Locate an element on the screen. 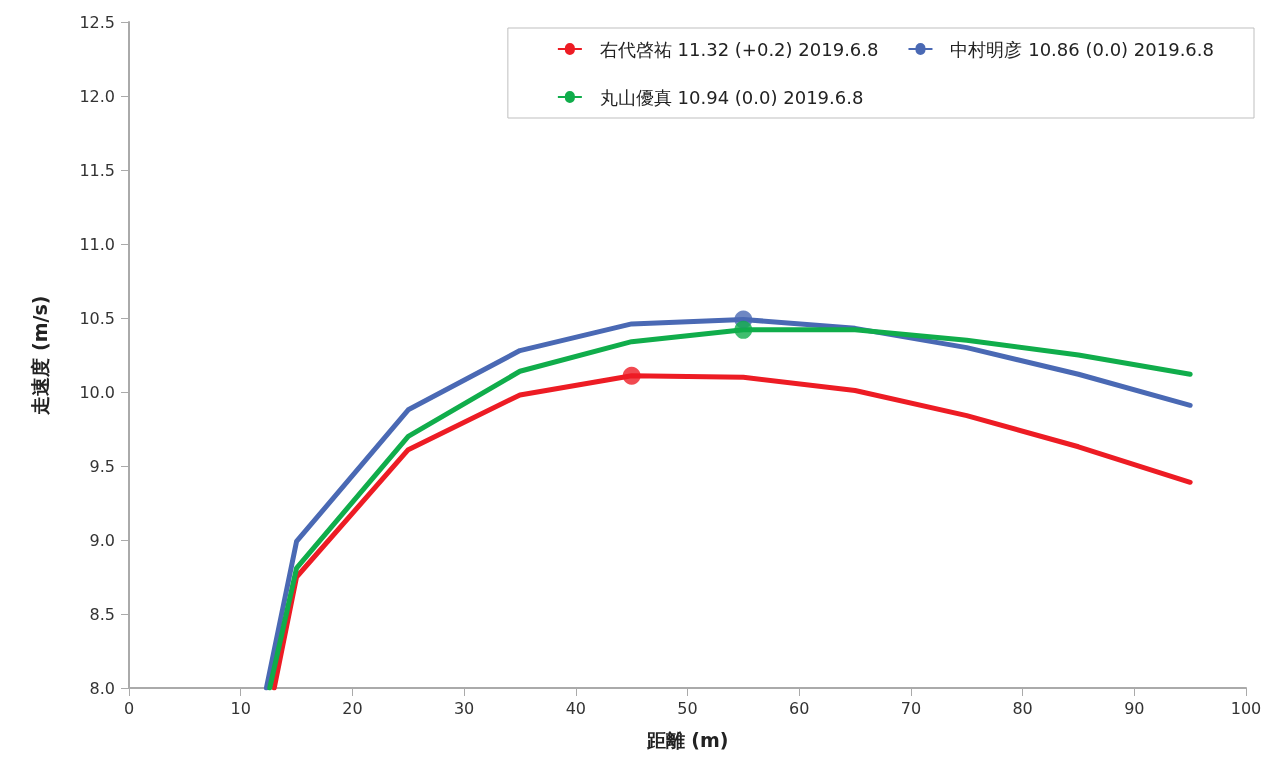 The height and width of the screenshot is (774, 1276). y-tick-label: 12.0 is located at coordinates (97, 96).